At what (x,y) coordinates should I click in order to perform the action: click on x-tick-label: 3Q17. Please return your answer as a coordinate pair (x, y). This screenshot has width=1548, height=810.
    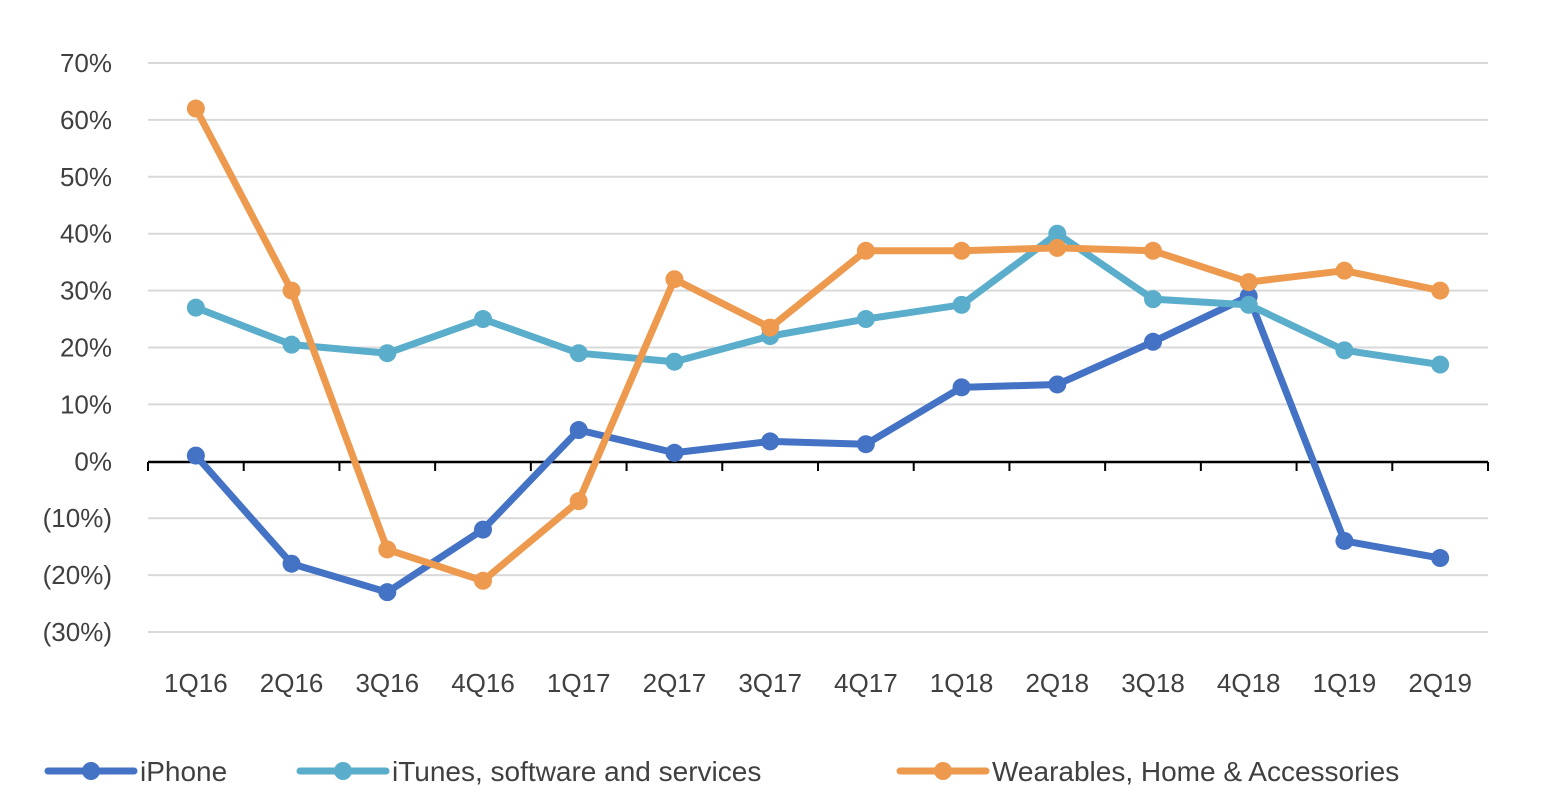
    Looking at the image, I should click on (770, 683).